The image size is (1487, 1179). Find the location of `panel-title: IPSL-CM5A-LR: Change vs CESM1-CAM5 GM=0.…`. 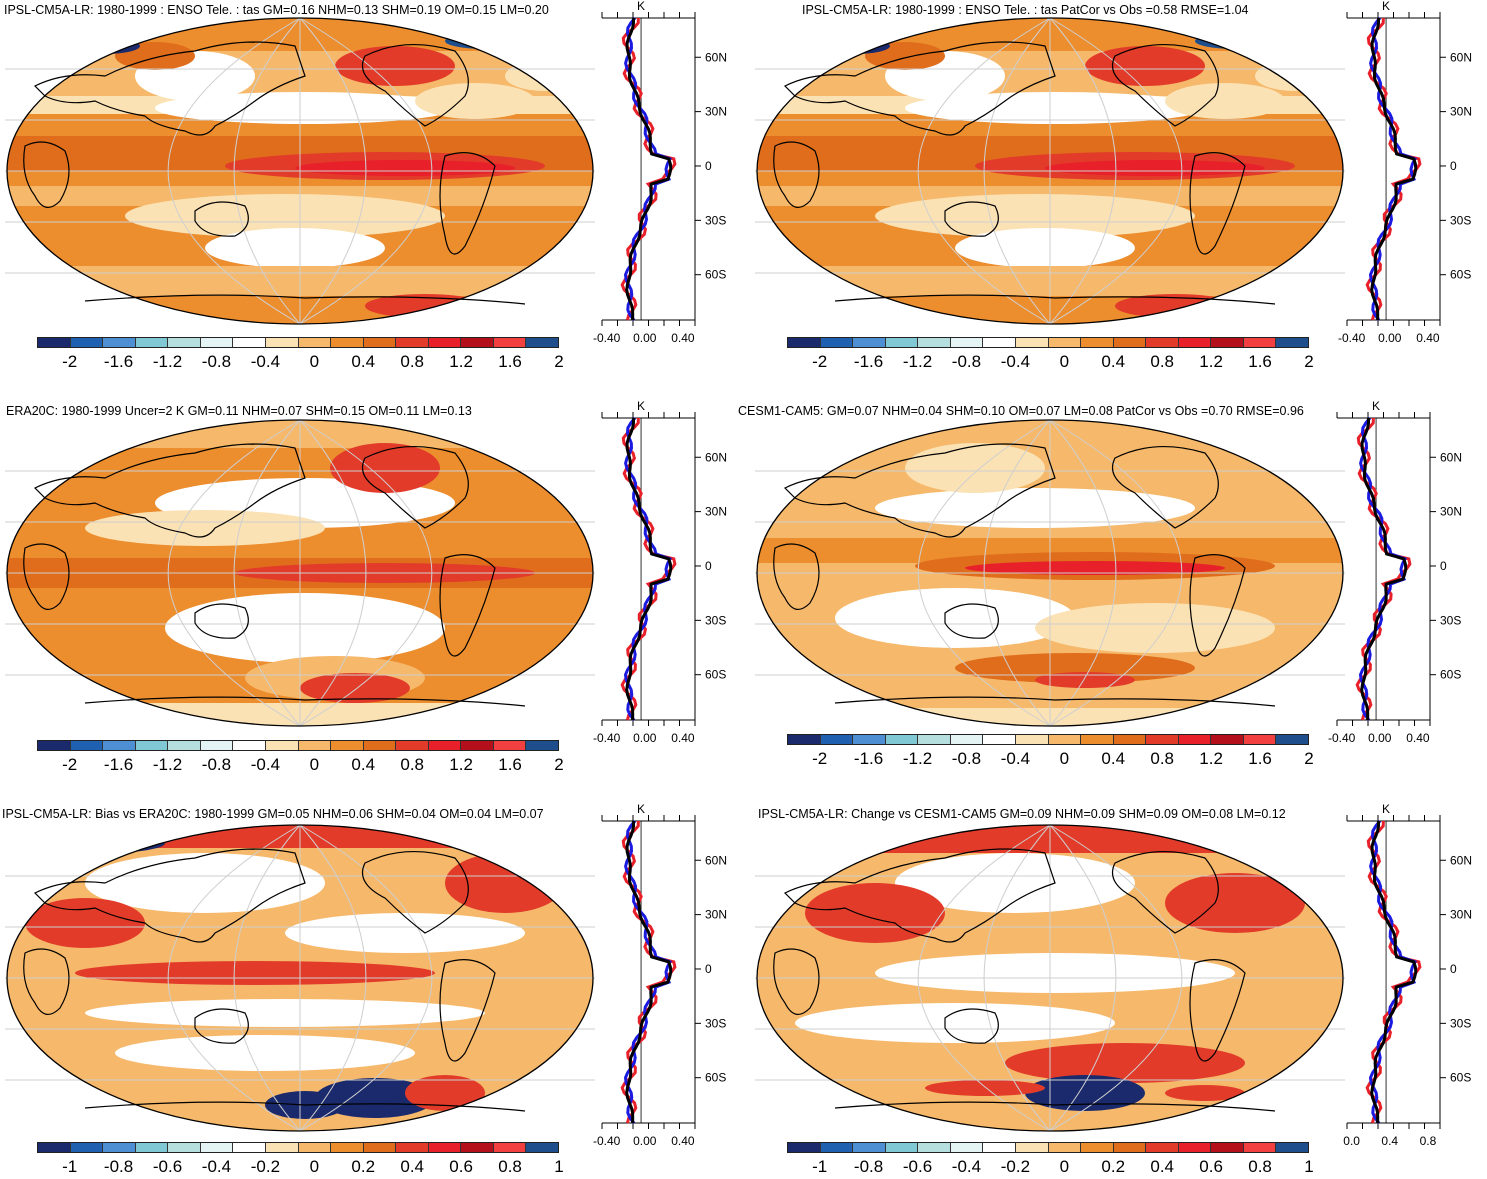

panel-title: IPSL-CM5A-LR: Change vs CESM1-CAM5 GM=0.… is located at coordinates (1022, 814).